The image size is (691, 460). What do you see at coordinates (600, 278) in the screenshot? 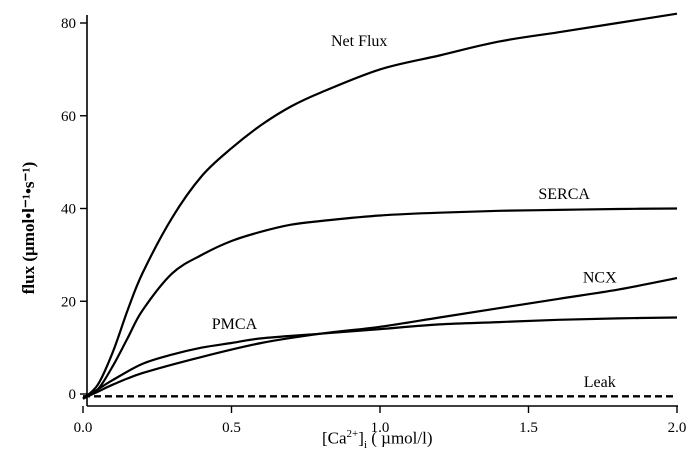
I see `series-label-ncx: NCX` at bounding box center [600, 278].